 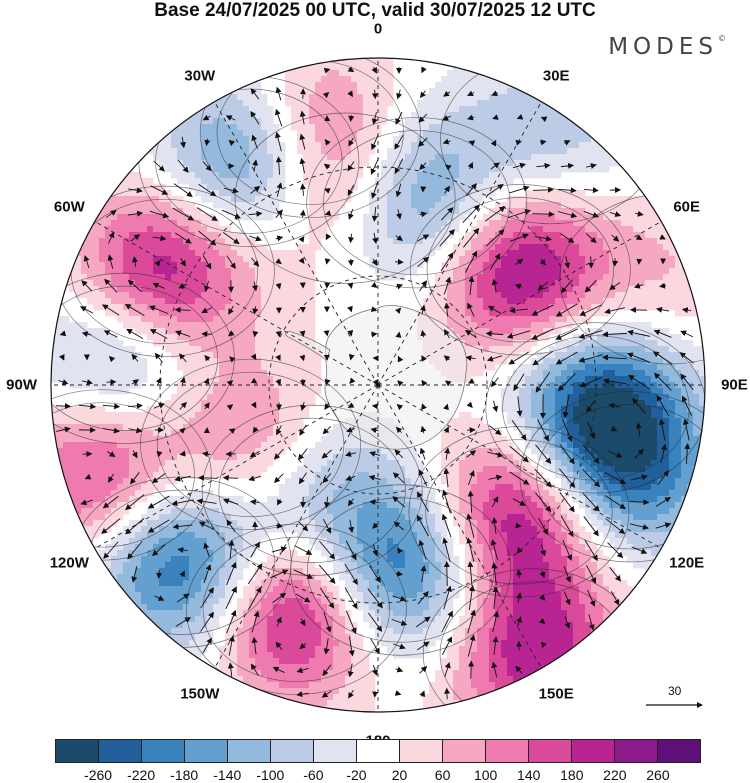 What do you see at coordinates (722, 39) in the screenshot?
I see `copyright-mark: ©` at bounding box center [722, 39].